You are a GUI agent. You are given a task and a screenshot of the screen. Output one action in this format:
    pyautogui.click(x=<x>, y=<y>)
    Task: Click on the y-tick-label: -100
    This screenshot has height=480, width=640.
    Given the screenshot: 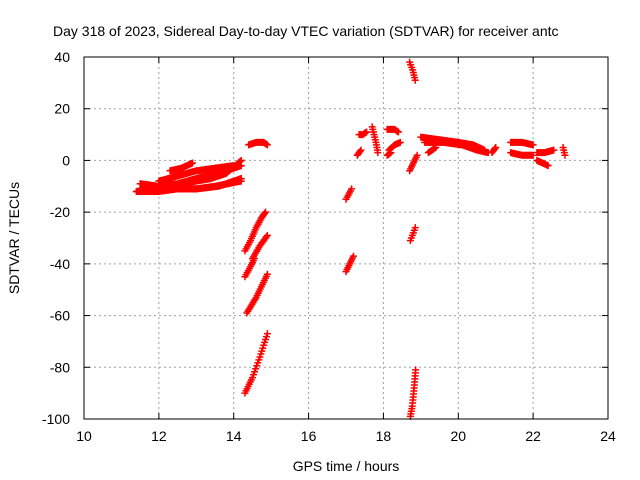 What is the action you would take?
    pyautogui.click(x=56, y=419)
    